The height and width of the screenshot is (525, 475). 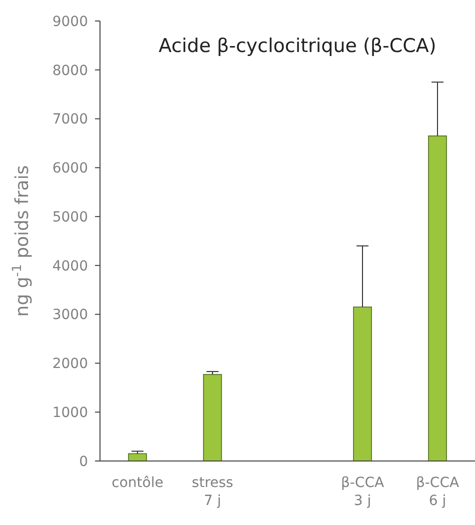 What do you see at coordinates (83, 462) in the screenshot?
I see `y-tick-label: 0` at bounding box center [83, 462].